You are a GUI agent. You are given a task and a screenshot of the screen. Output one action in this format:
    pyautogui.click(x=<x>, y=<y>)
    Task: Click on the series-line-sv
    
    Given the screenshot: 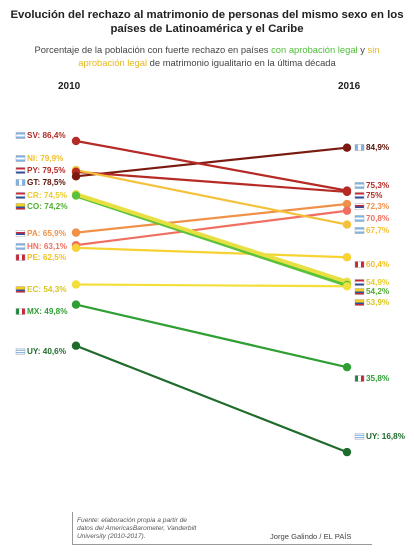 What is the action you would take?
    pyautogui.click(x=211, y=165)
    